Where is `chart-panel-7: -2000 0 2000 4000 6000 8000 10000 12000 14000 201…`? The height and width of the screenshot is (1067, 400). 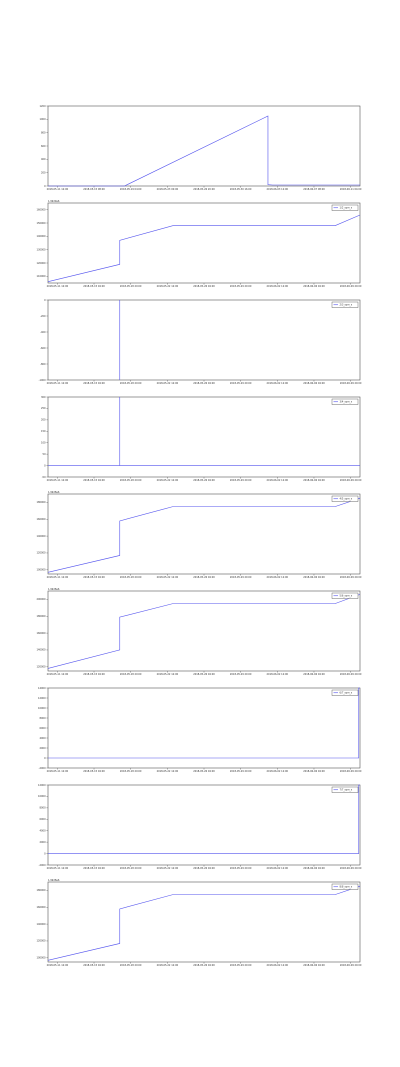
chart-panel-7: -2000 0 2000 4000 6000 8000 10000 12000 14000 201… is located at coordinates (200, 730).